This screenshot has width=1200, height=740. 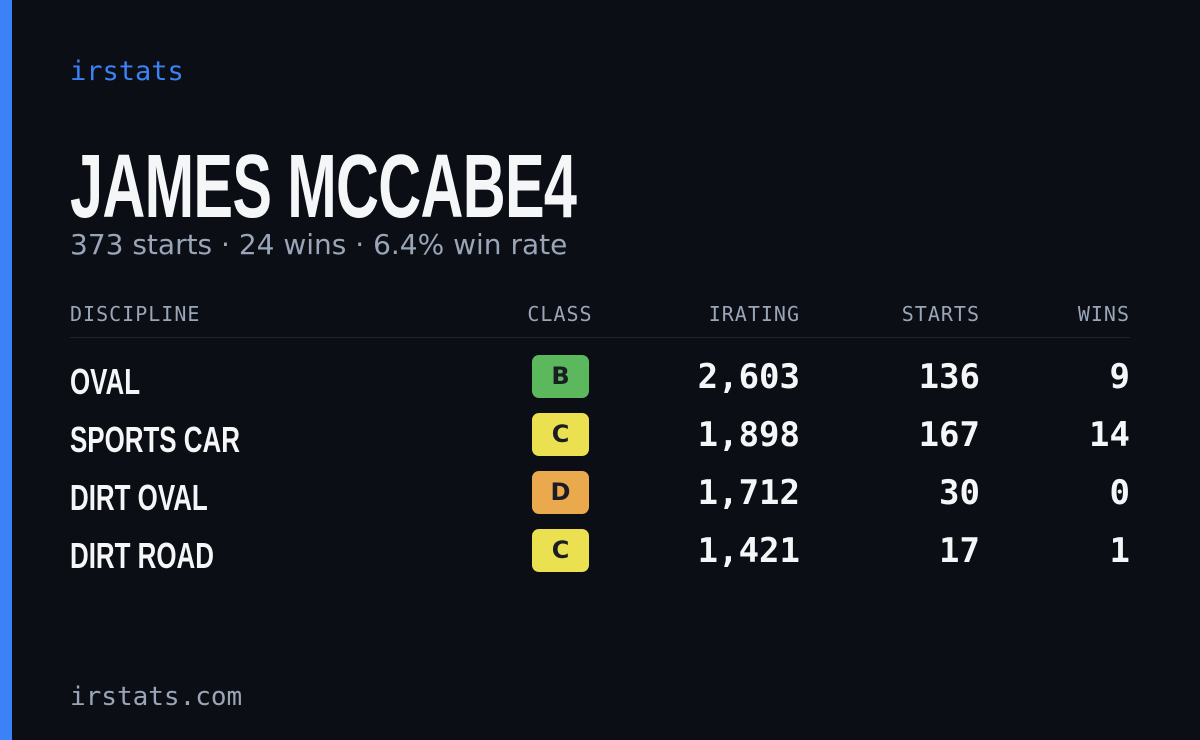 What do you see at coordinates (748, 493) in the screenshot?
I see `irating: 1,712` at bounding box center [748, 493].